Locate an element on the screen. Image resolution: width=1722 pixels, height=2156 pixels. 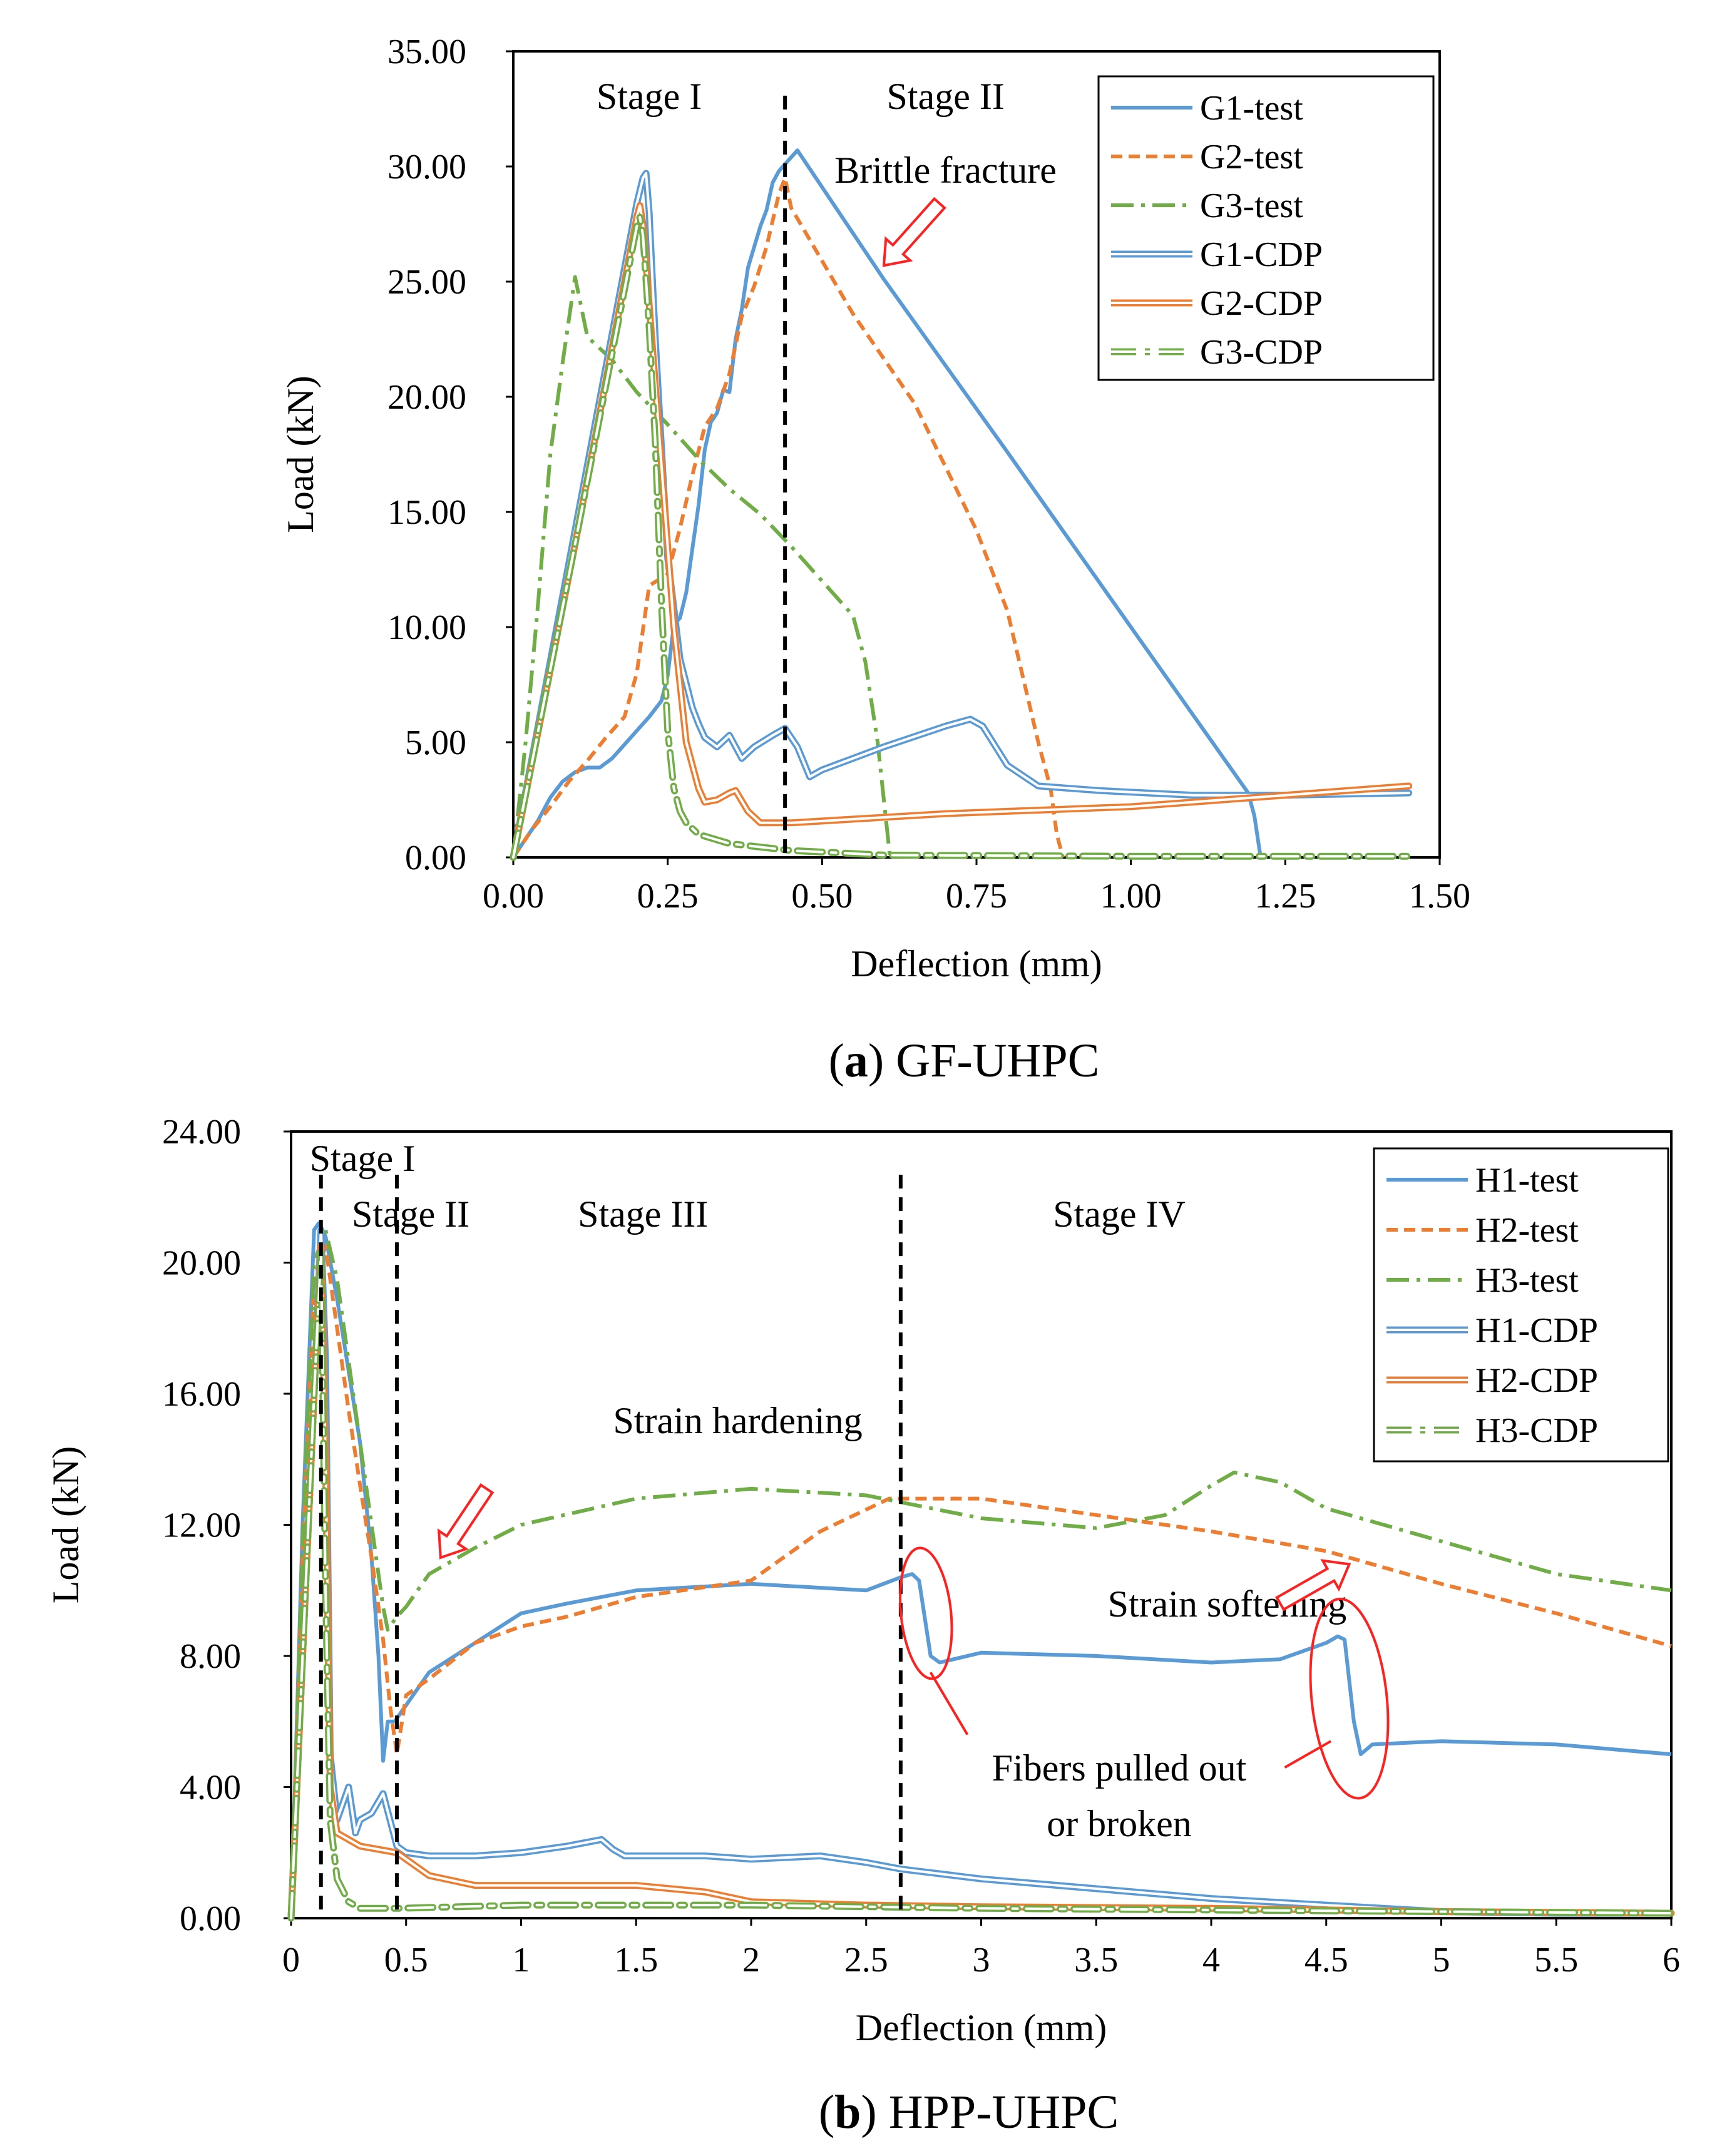
y-tick-label: 35.00 is located at coordinates (427, 52).